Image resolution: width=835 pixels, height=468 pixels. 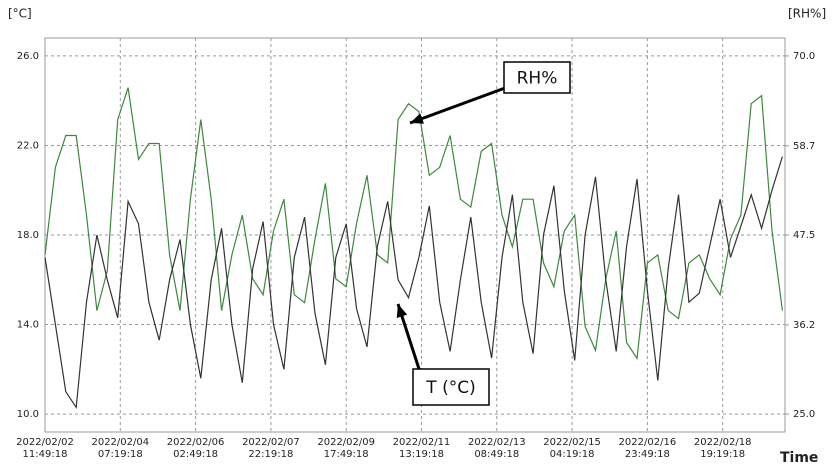 I want to click on y2-tick-label: 70.0, so click(x=804, y=56).